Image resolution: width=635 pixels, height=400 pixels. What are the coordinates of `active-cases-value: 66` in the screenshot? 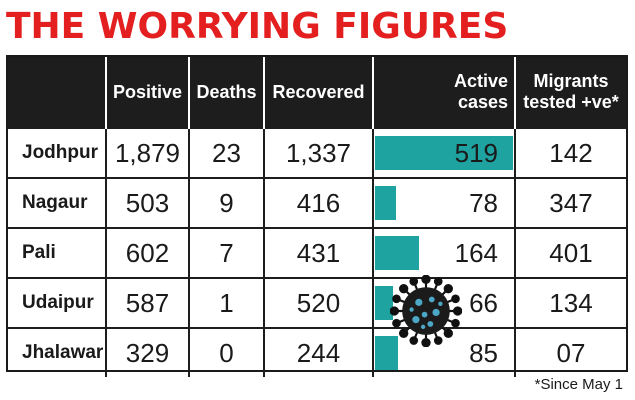 It's located at (483, 302).